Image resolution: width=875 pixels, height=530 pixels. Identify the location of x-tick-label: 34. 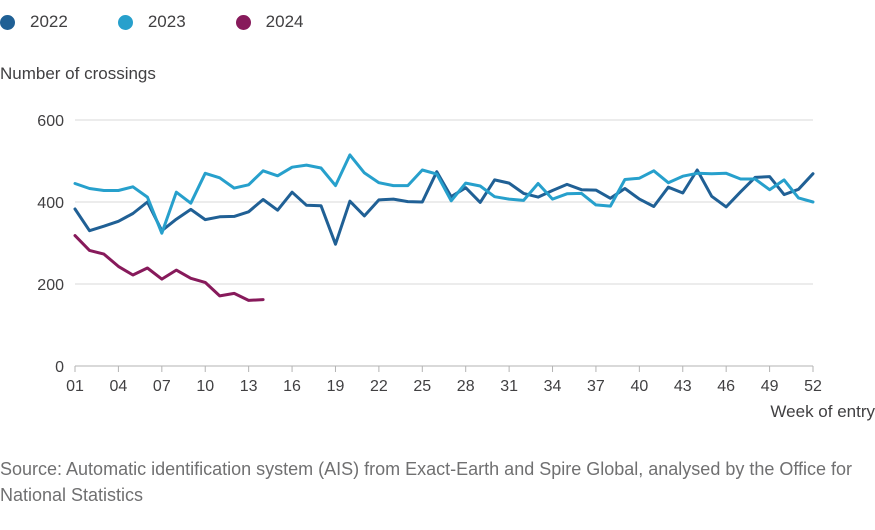
(553, 386).